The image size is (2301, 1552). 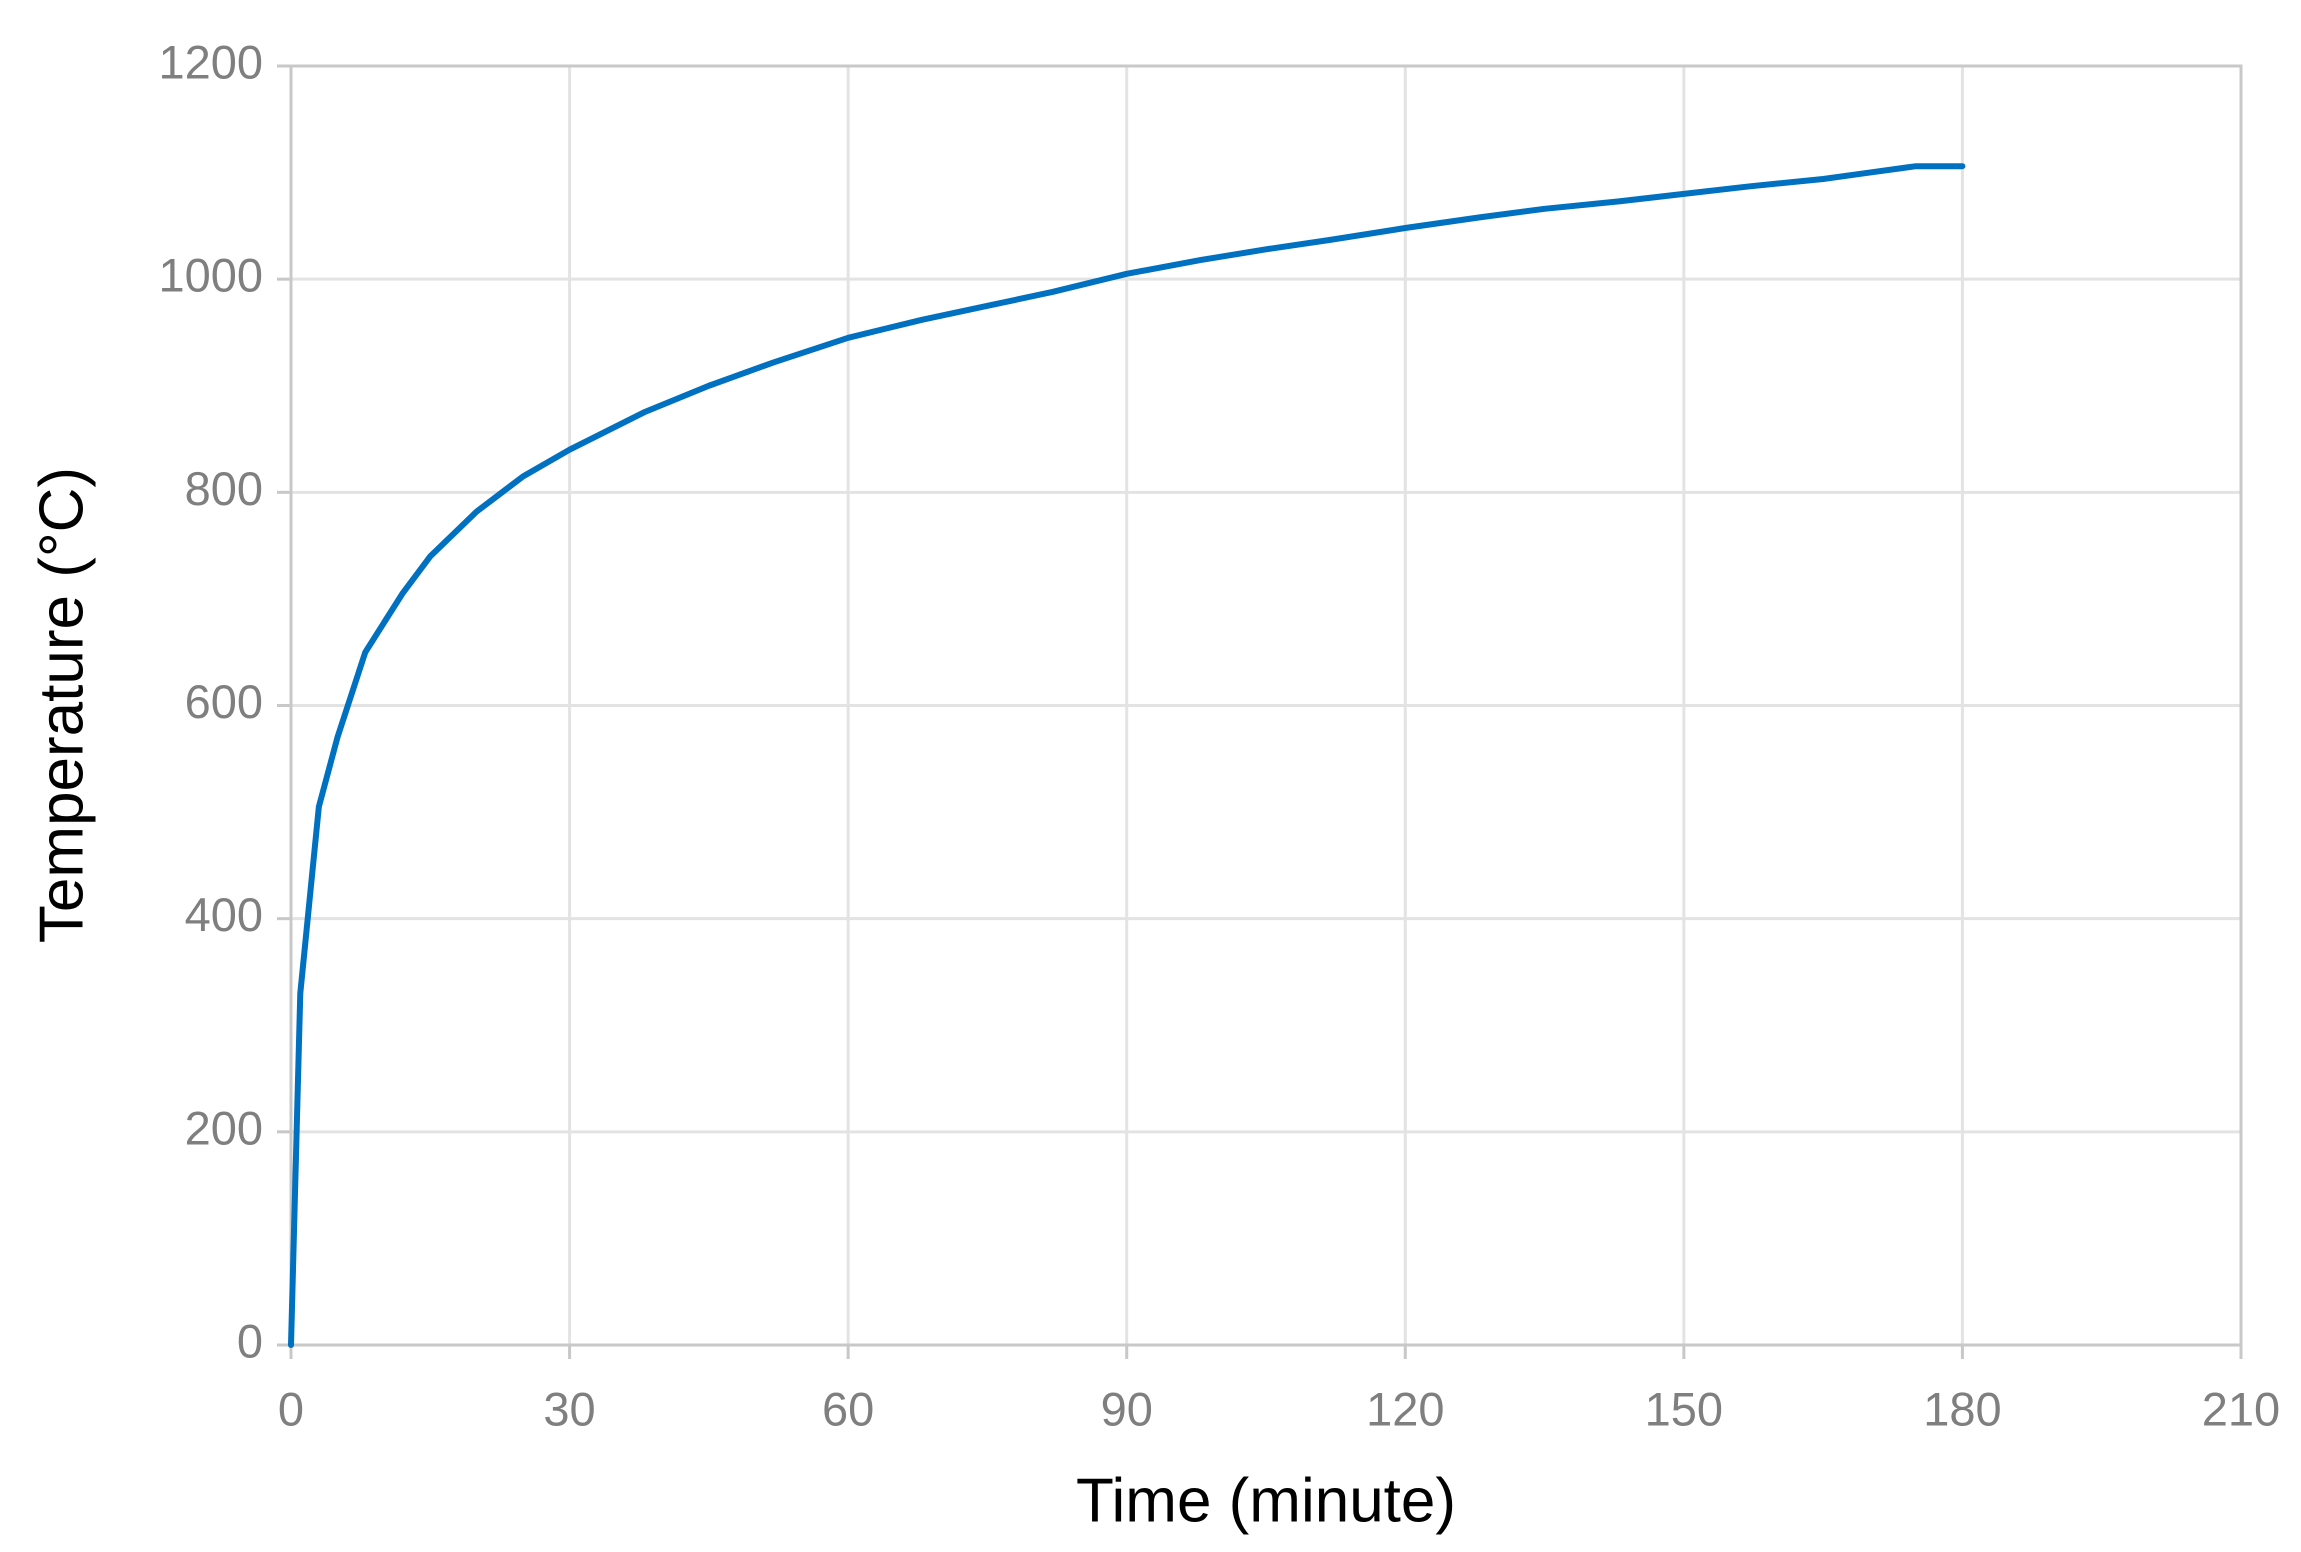 What do you see at coordinates (250, 1340) in the screenshot?
I see `y-tick-label: 0` at bounding box center [250, 1340].